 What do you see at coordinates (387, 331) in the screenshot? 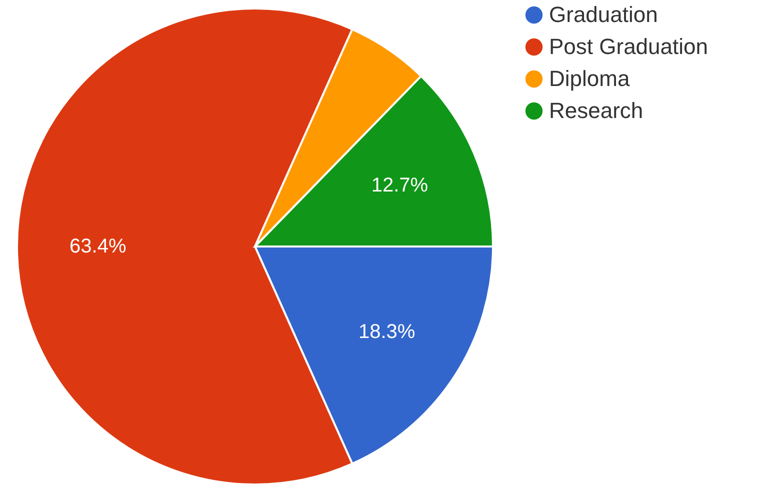
I see `data-label: 18.3%` at bounding box center [387, 331].